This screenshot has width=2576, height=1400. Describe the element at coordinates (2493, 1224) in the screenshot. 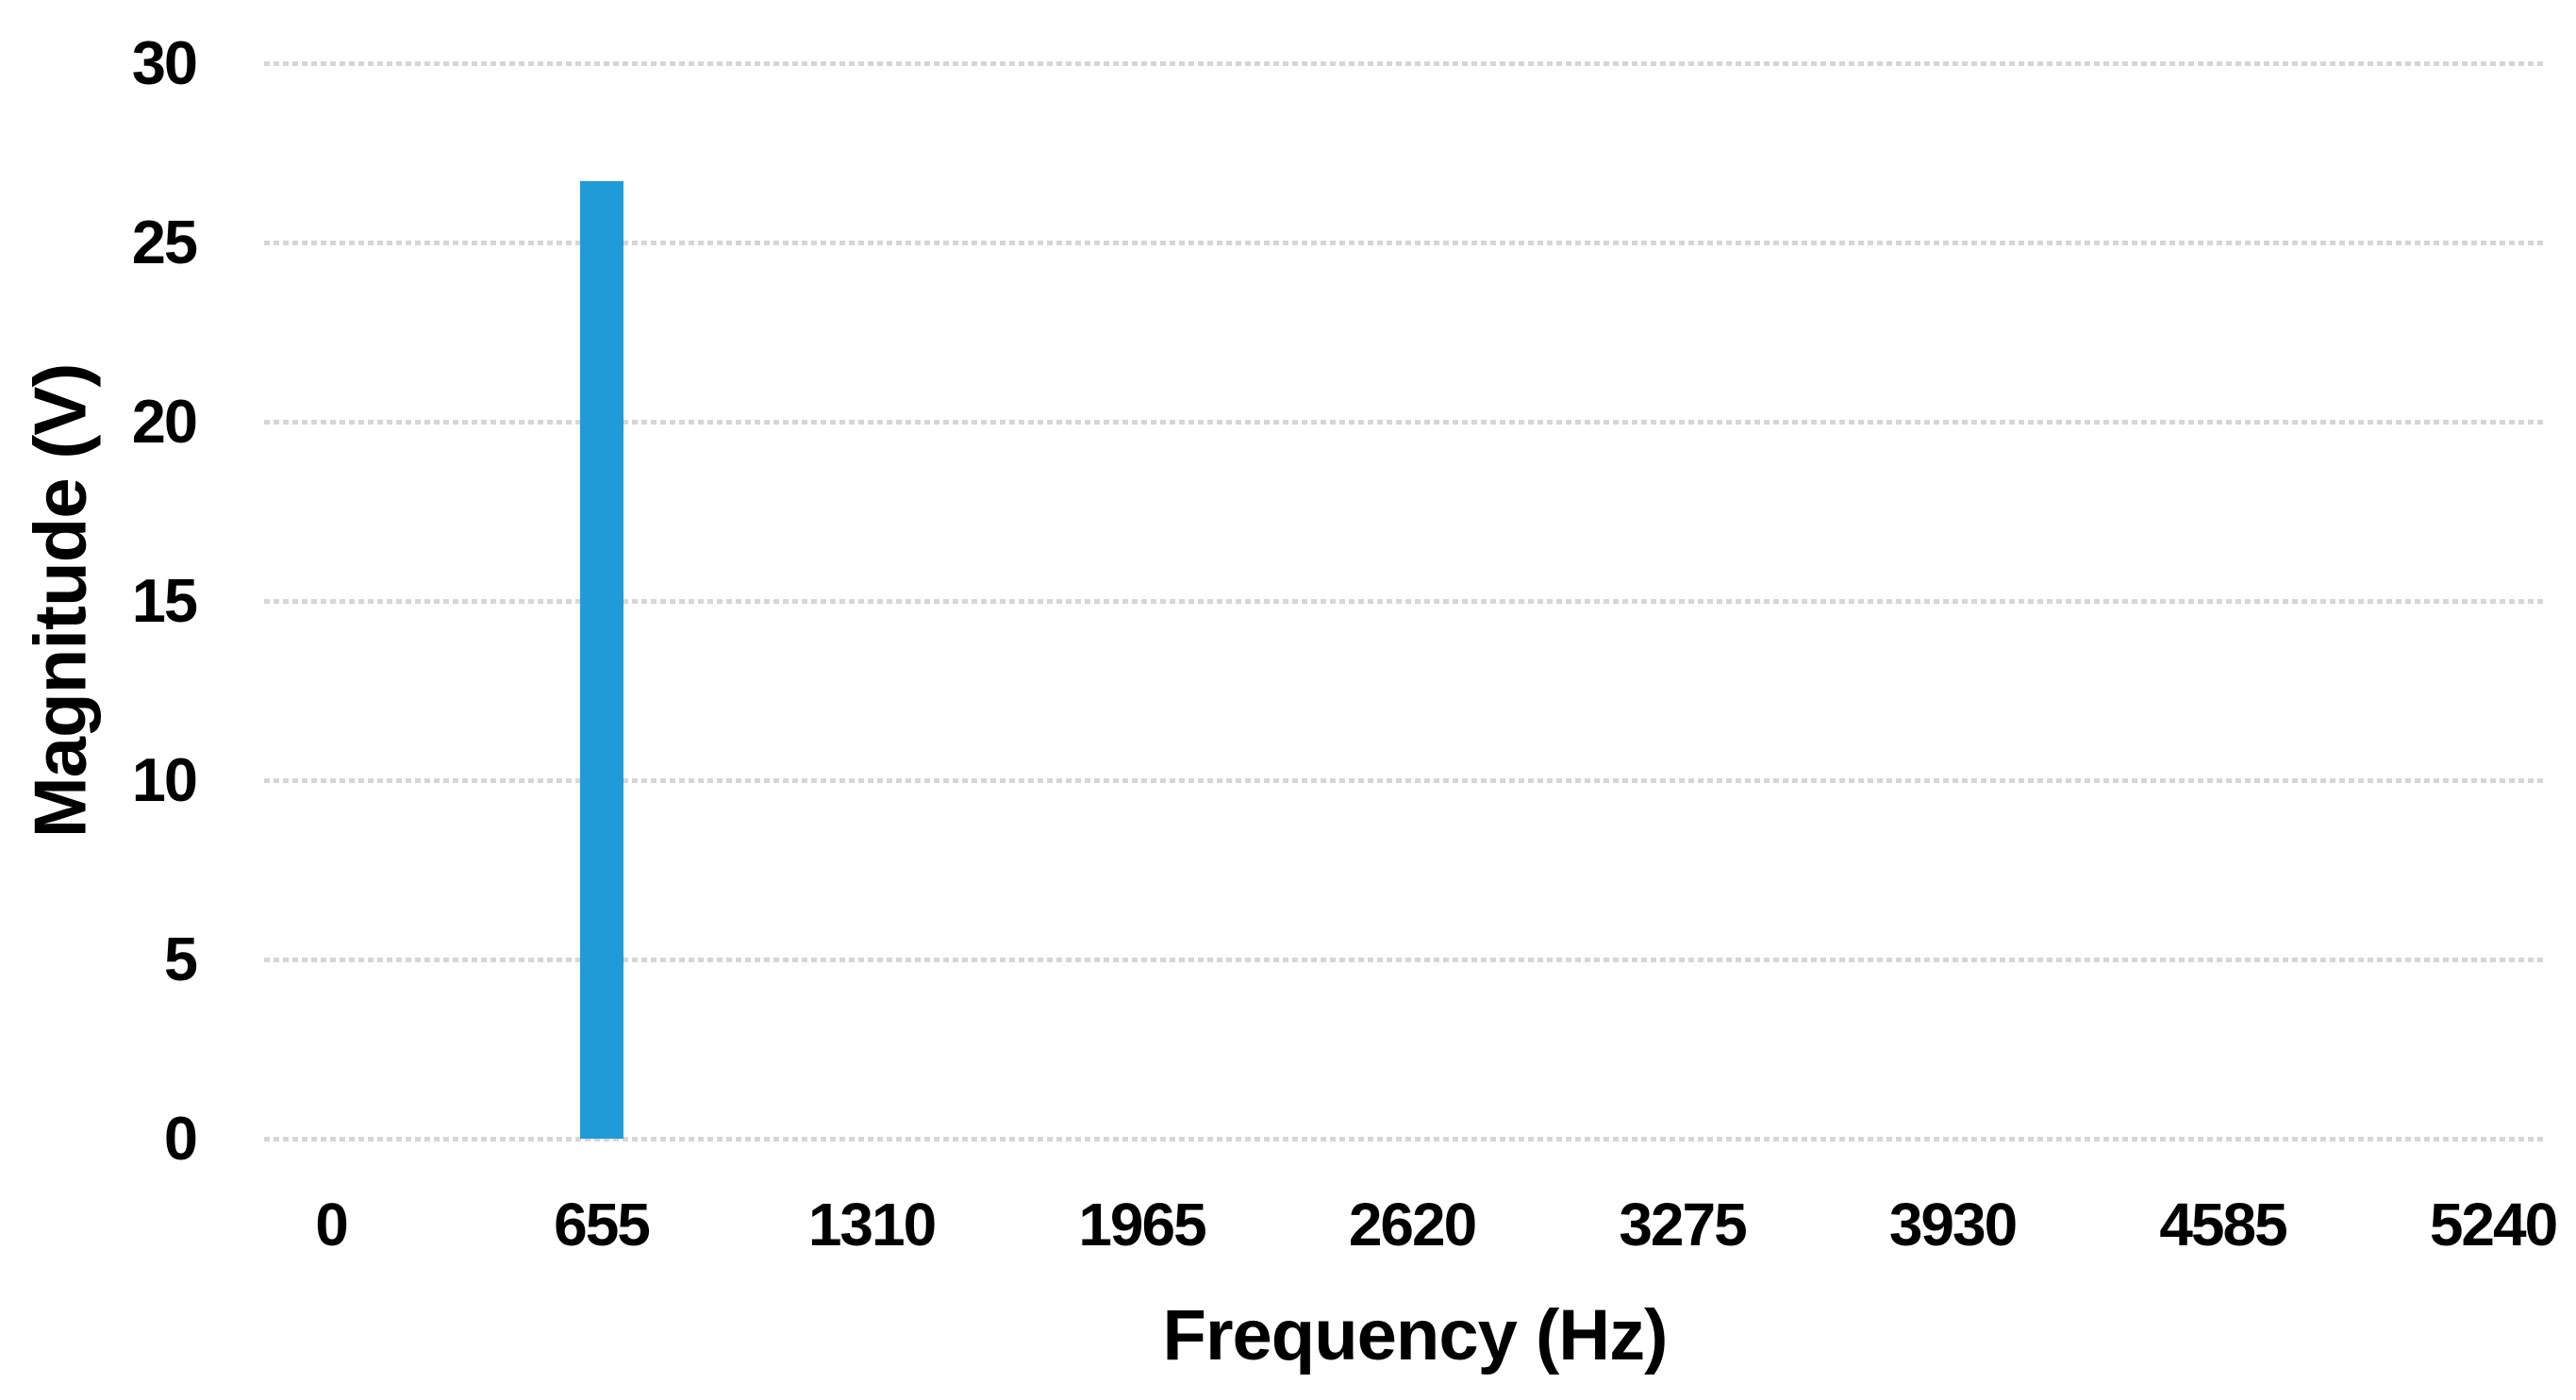

I see `x-tick-label-5240: 5240` at that location.